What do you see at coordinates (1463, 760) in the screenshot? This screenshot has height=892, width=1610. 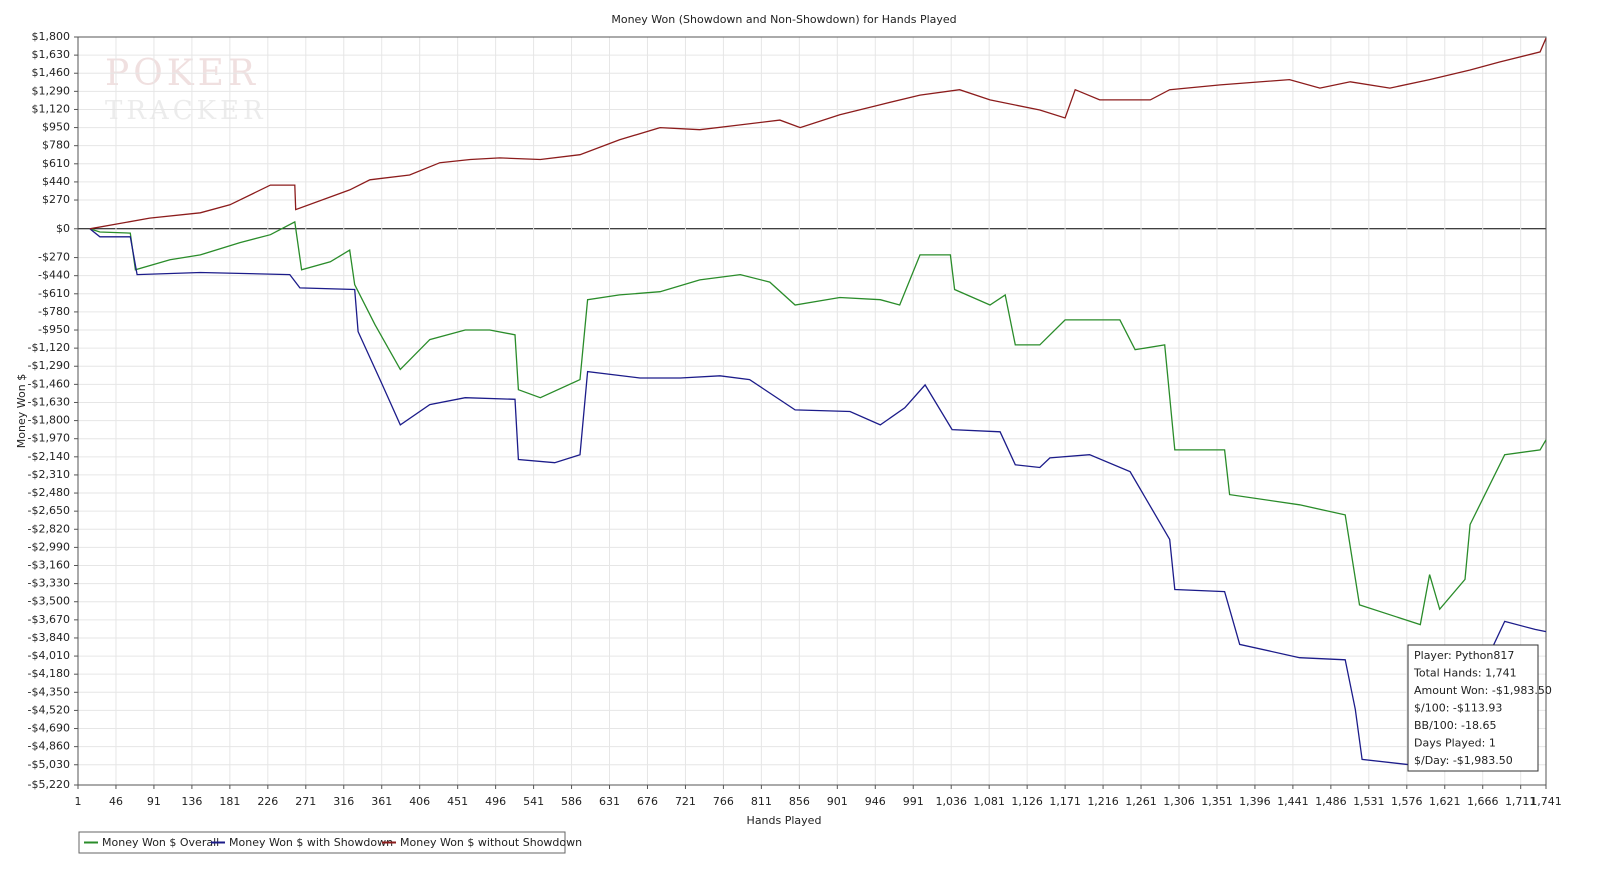 I see `info-text: $/Day: -$1,983.50` at bounding box center [1463, 760].